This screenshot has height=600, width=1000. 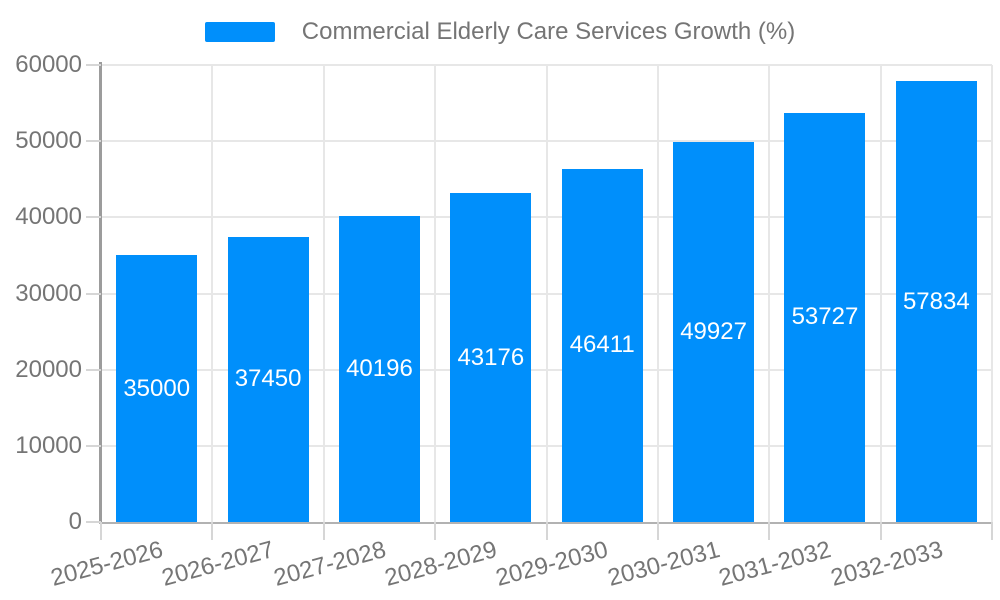 What do you see at coordinates (75, 521) in the screenshot?
I see `y-tick-label: 0` at bounding box center [75, 521].